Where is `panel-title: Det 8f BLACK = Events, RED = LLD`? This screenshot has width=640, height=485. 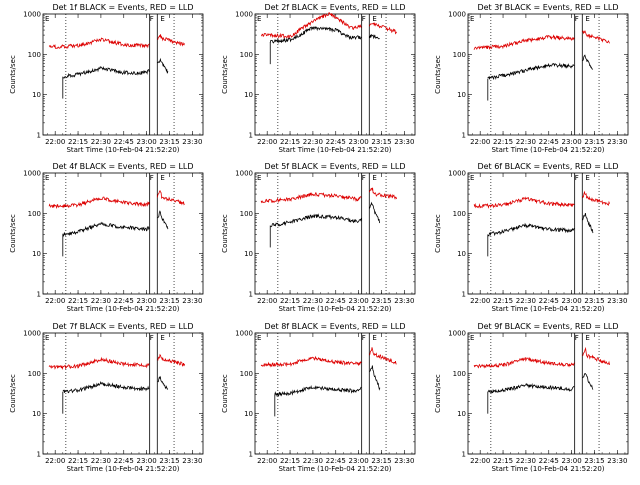
panel-title: Det 8f BLACK = Events, RED = LLD is located at coordinates (334, 326).